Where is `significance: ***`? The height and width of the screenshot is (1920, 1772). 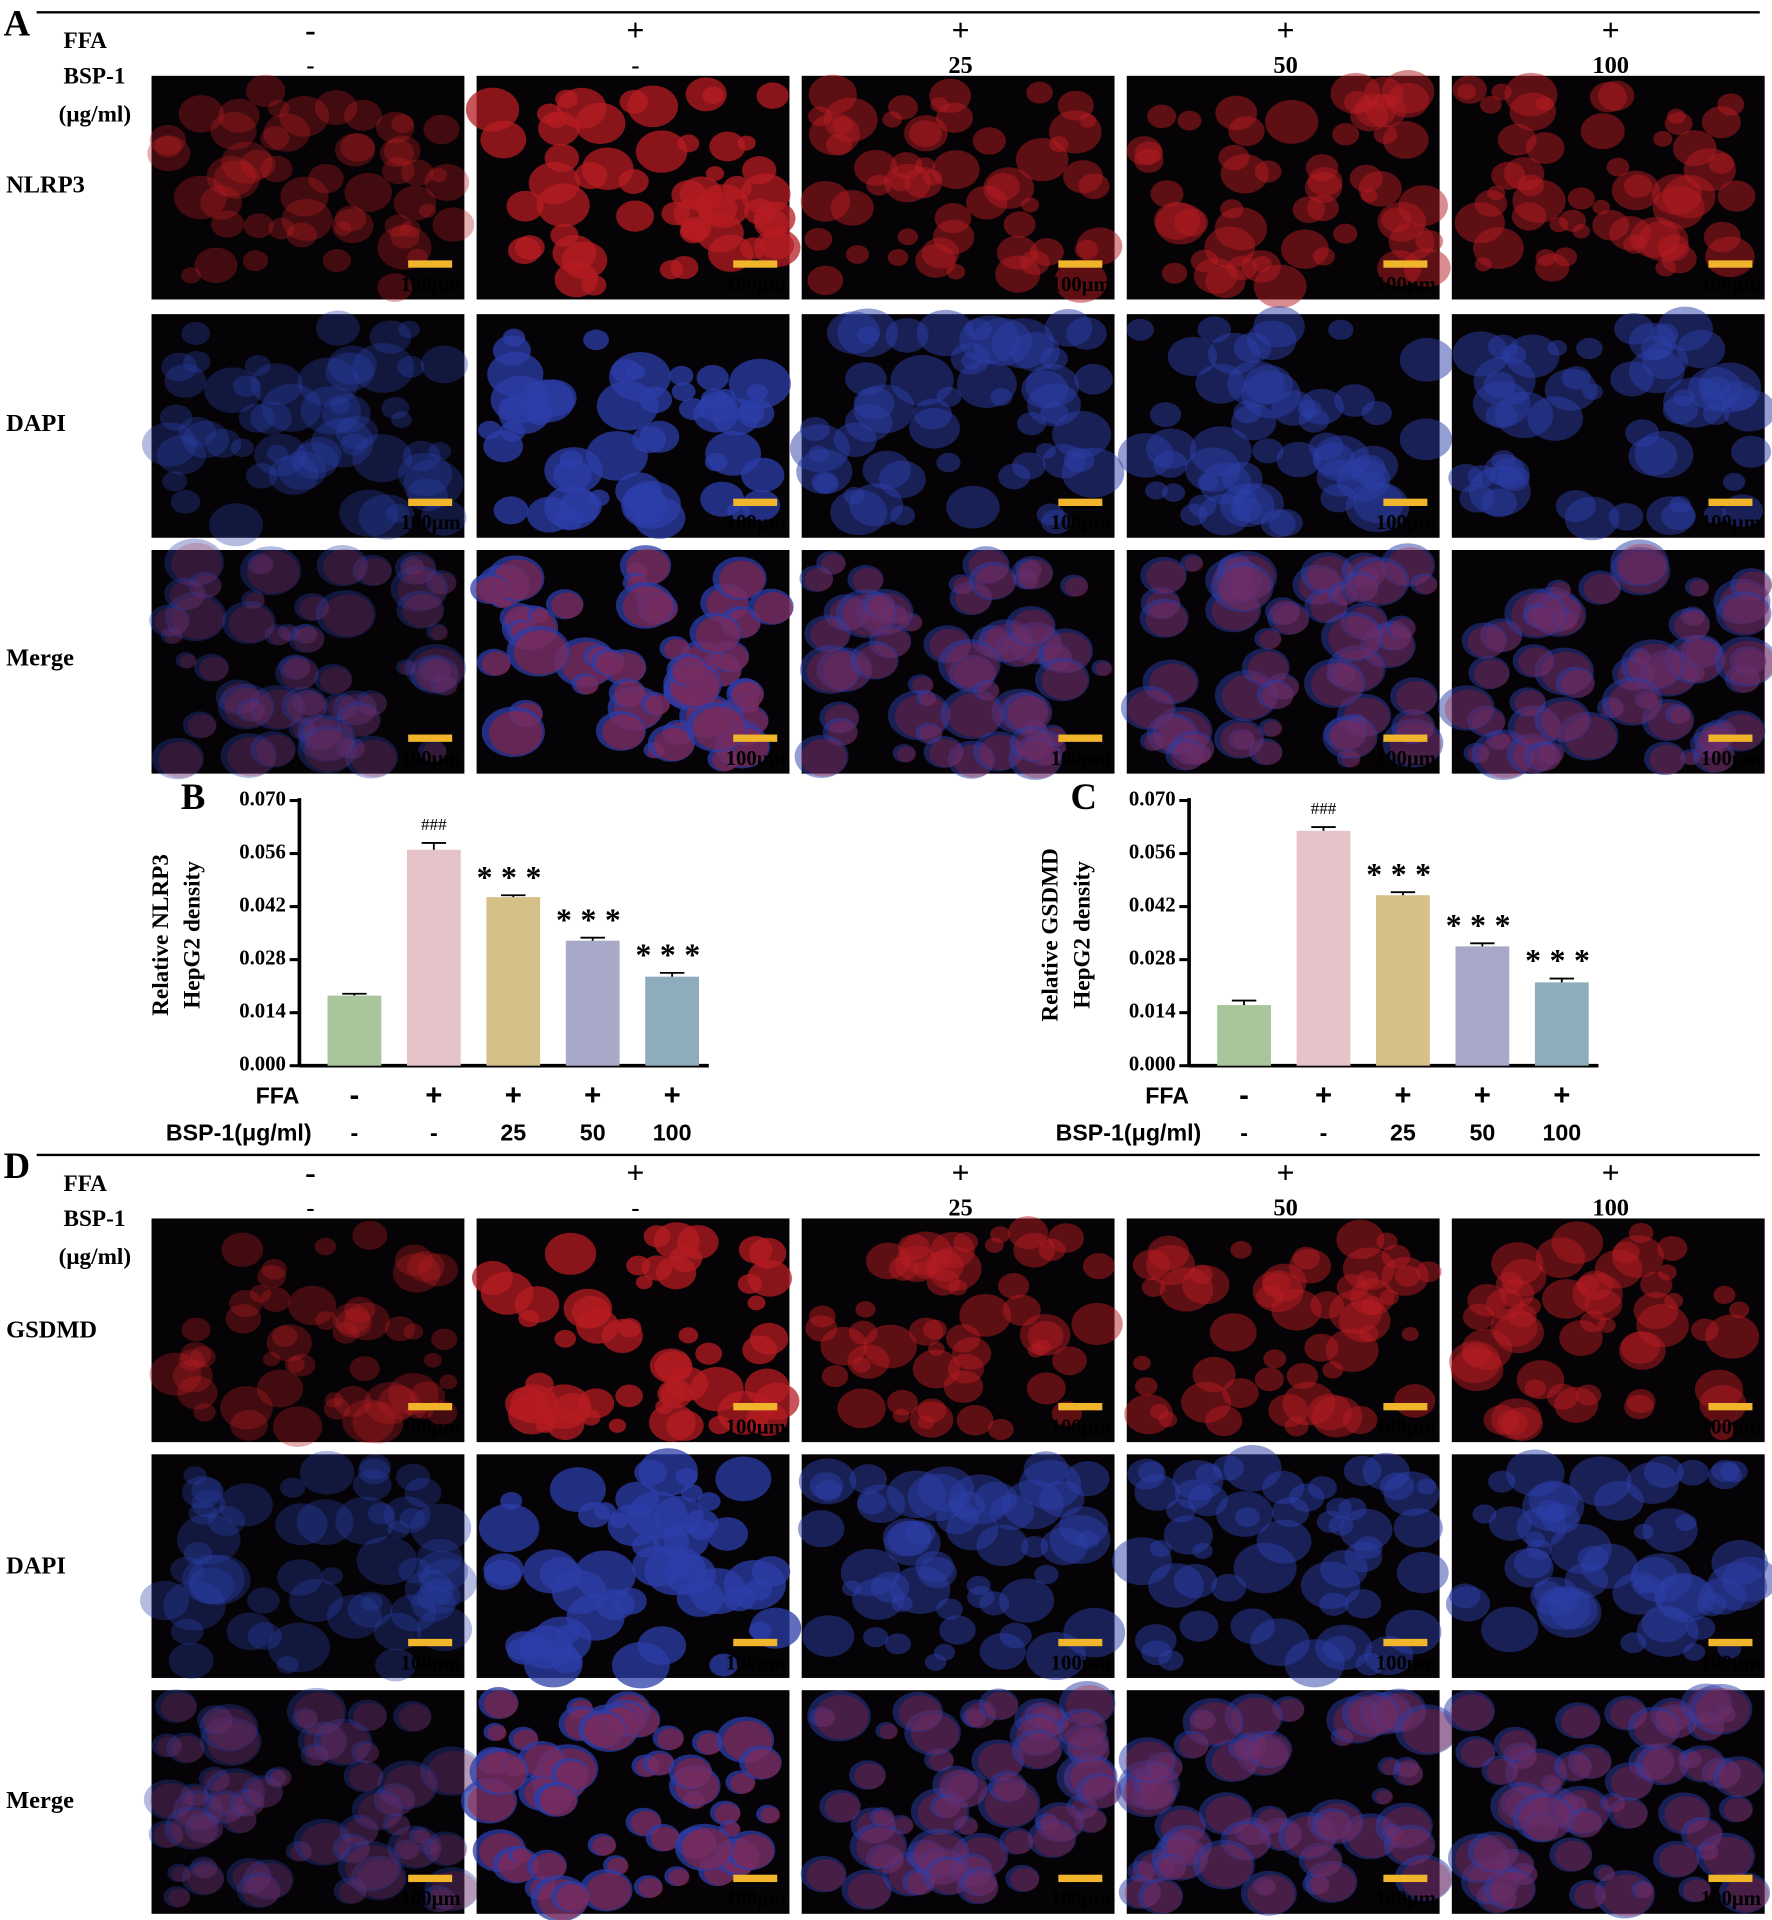 significance: *** is located at coordinates (1402, 874).